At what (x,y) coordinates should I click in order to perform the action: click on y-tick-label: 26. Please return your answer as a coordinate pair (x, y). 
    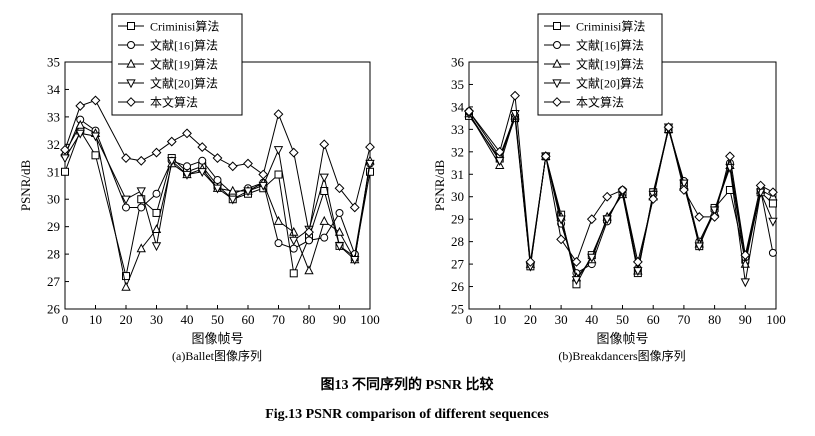
    Looking at the image, I should click on (458, 286).